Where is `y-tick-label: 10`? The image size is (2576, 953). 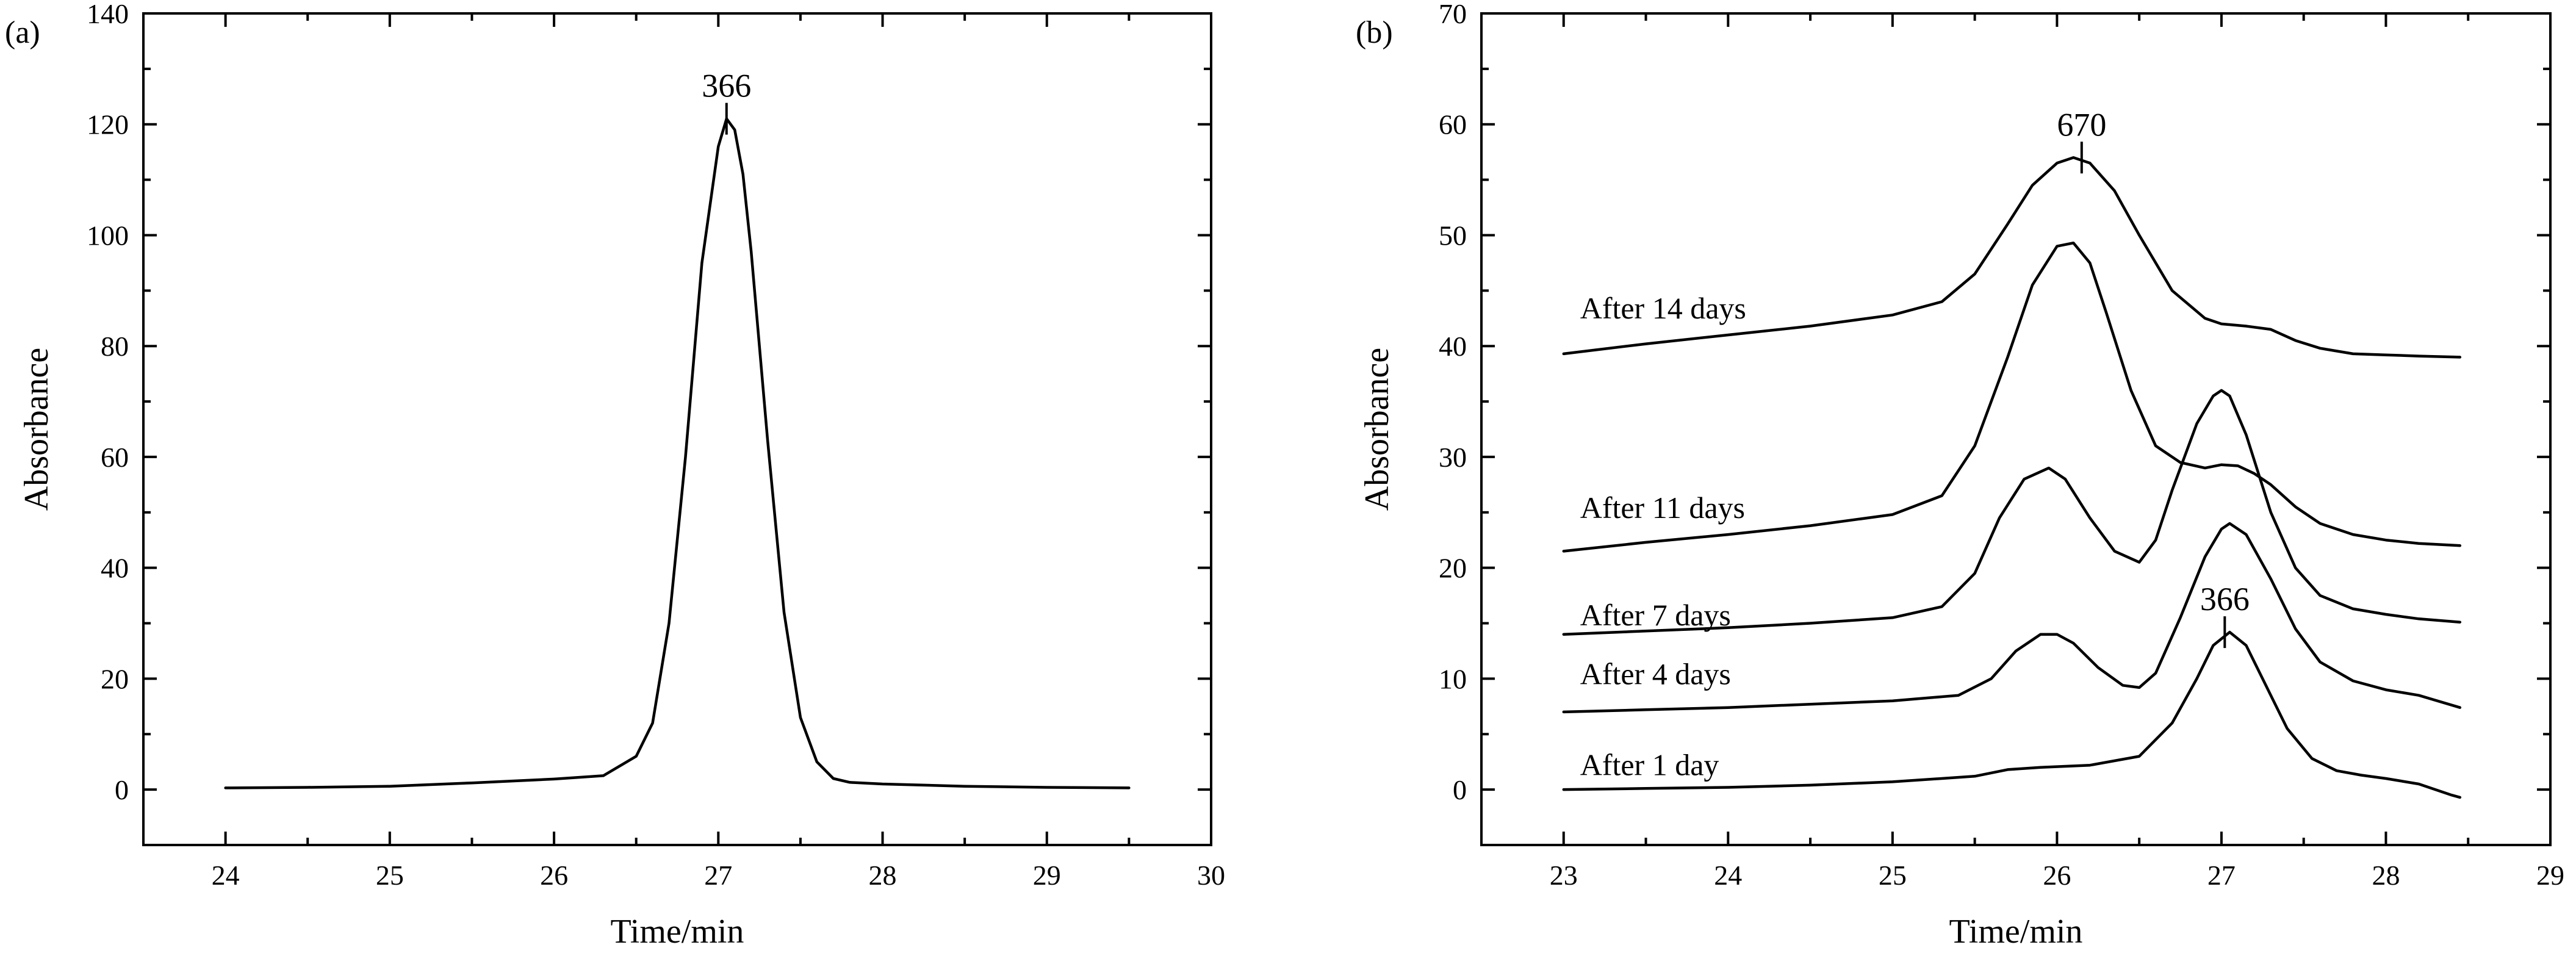
y-tick-label: 10 is located at coordinates (1453, 678).